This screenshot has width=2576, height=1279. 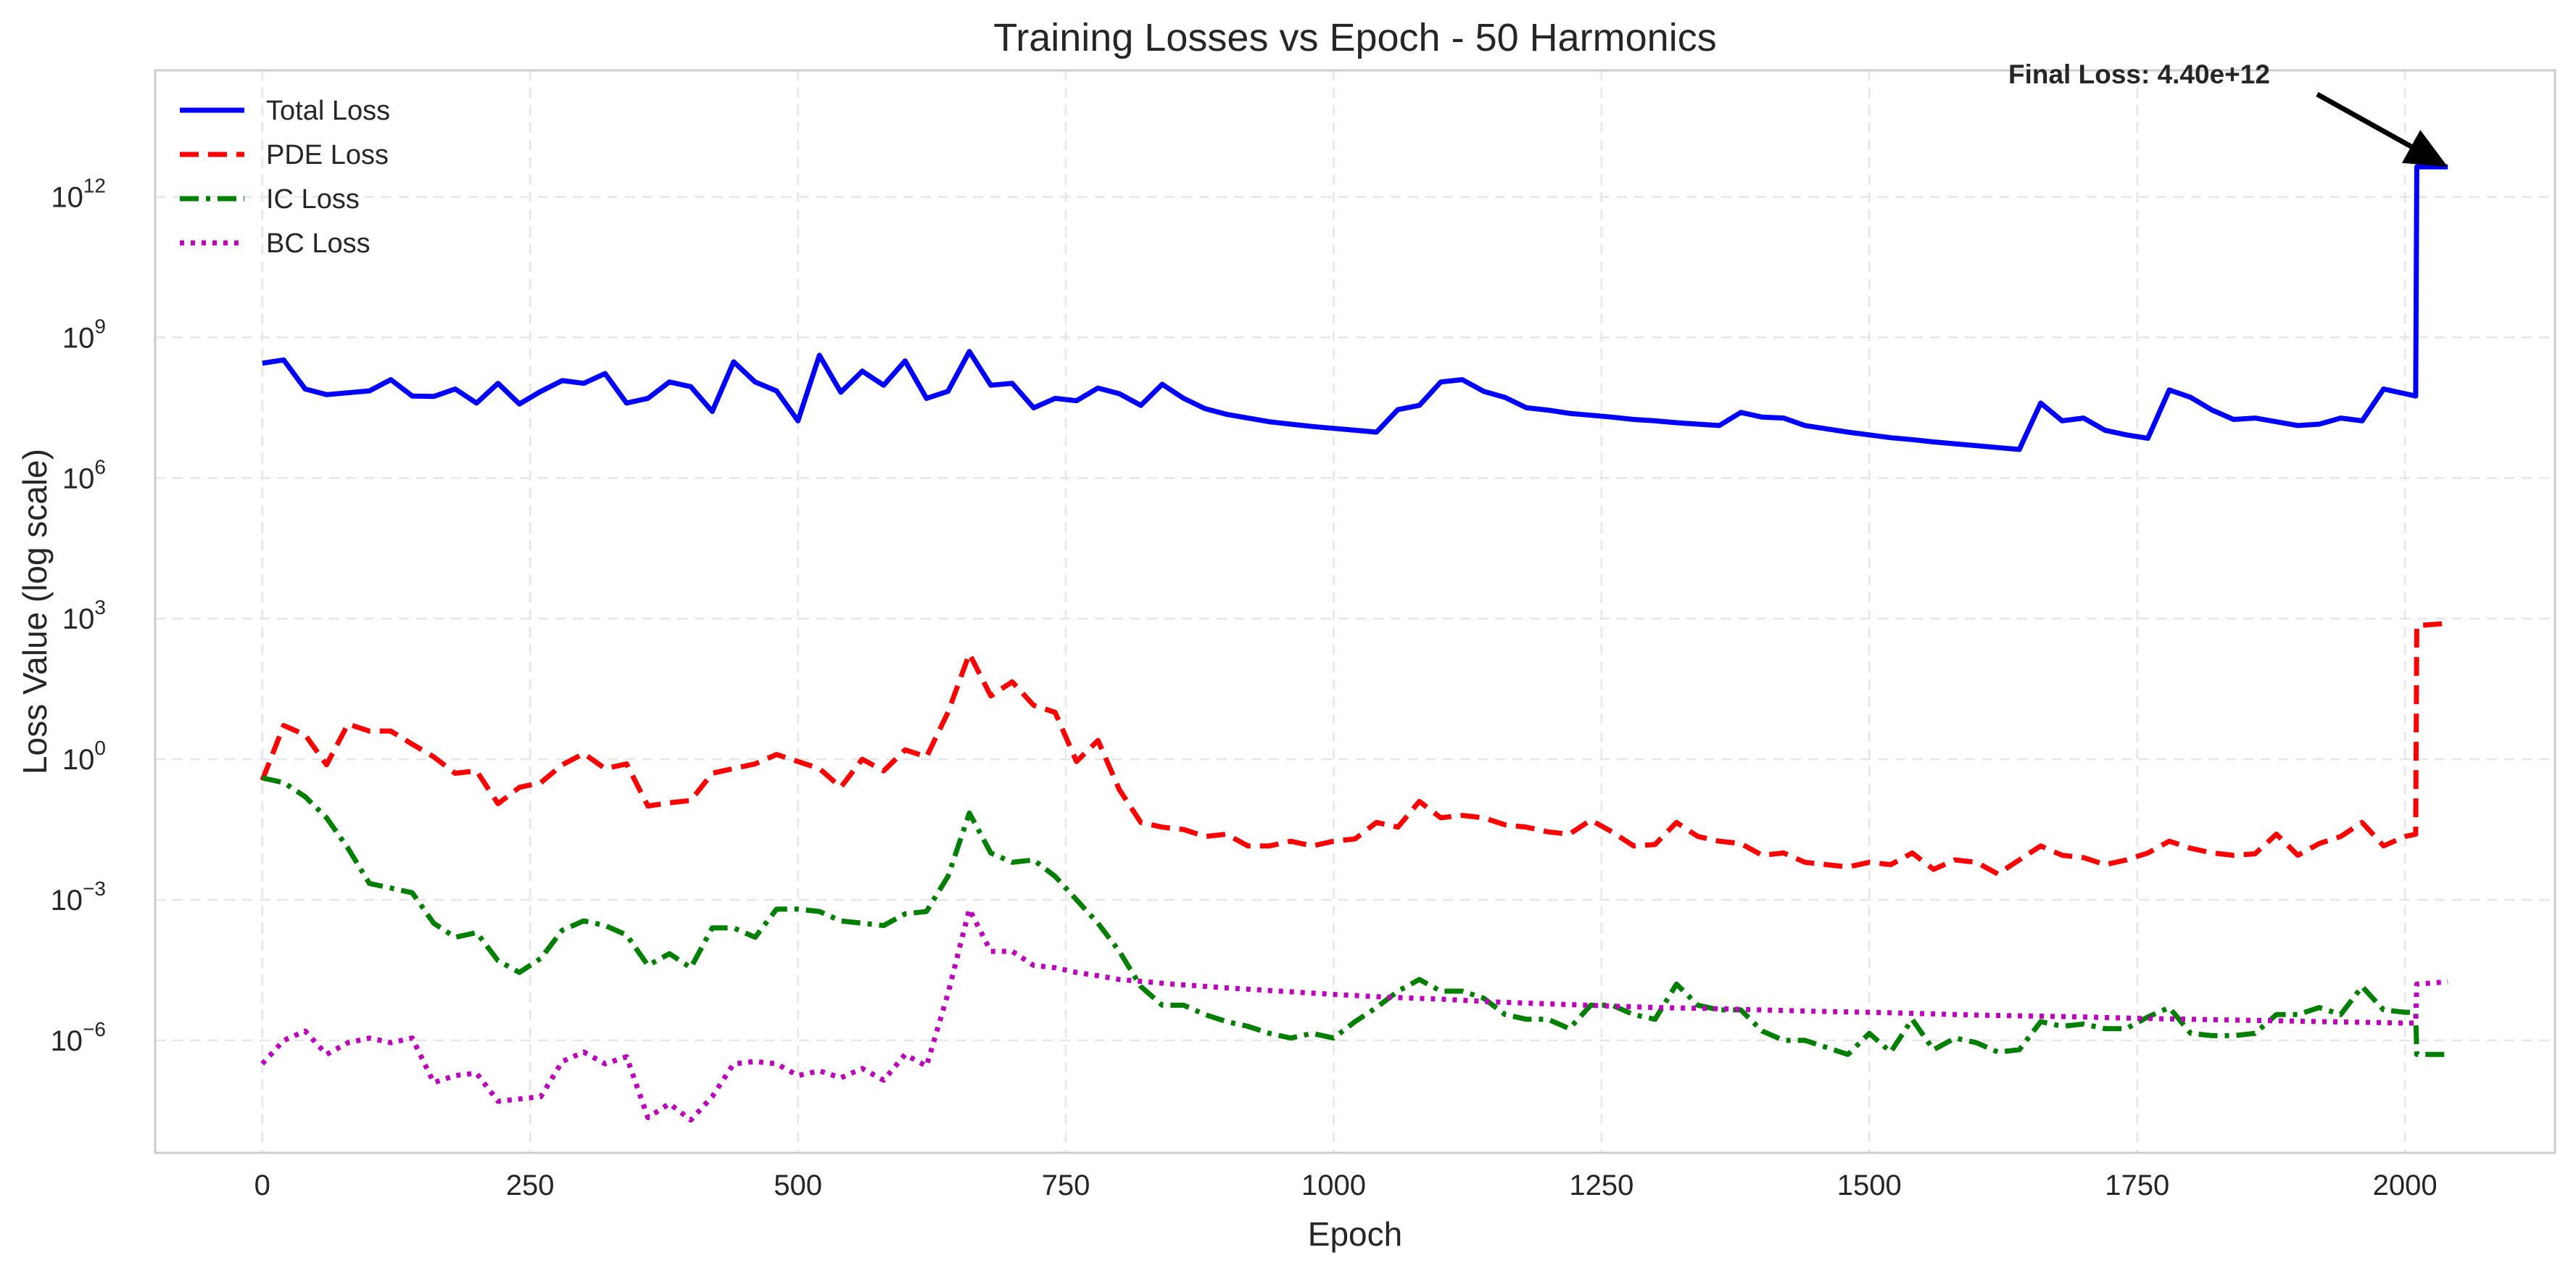 I want to click on chart-title: Training Losses vs Epoch - 50 Harmonics, so click(x=1355, y=38).